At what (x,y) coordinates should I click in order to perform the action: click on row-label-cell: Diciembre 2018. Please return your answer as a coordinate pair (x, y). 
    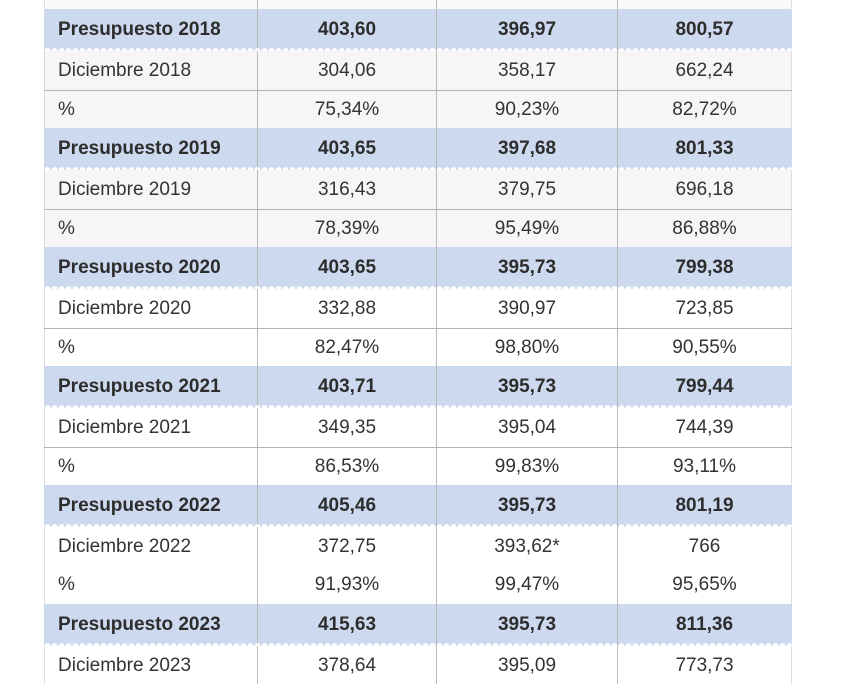
    Looking at the image, I should click on (150, 70).